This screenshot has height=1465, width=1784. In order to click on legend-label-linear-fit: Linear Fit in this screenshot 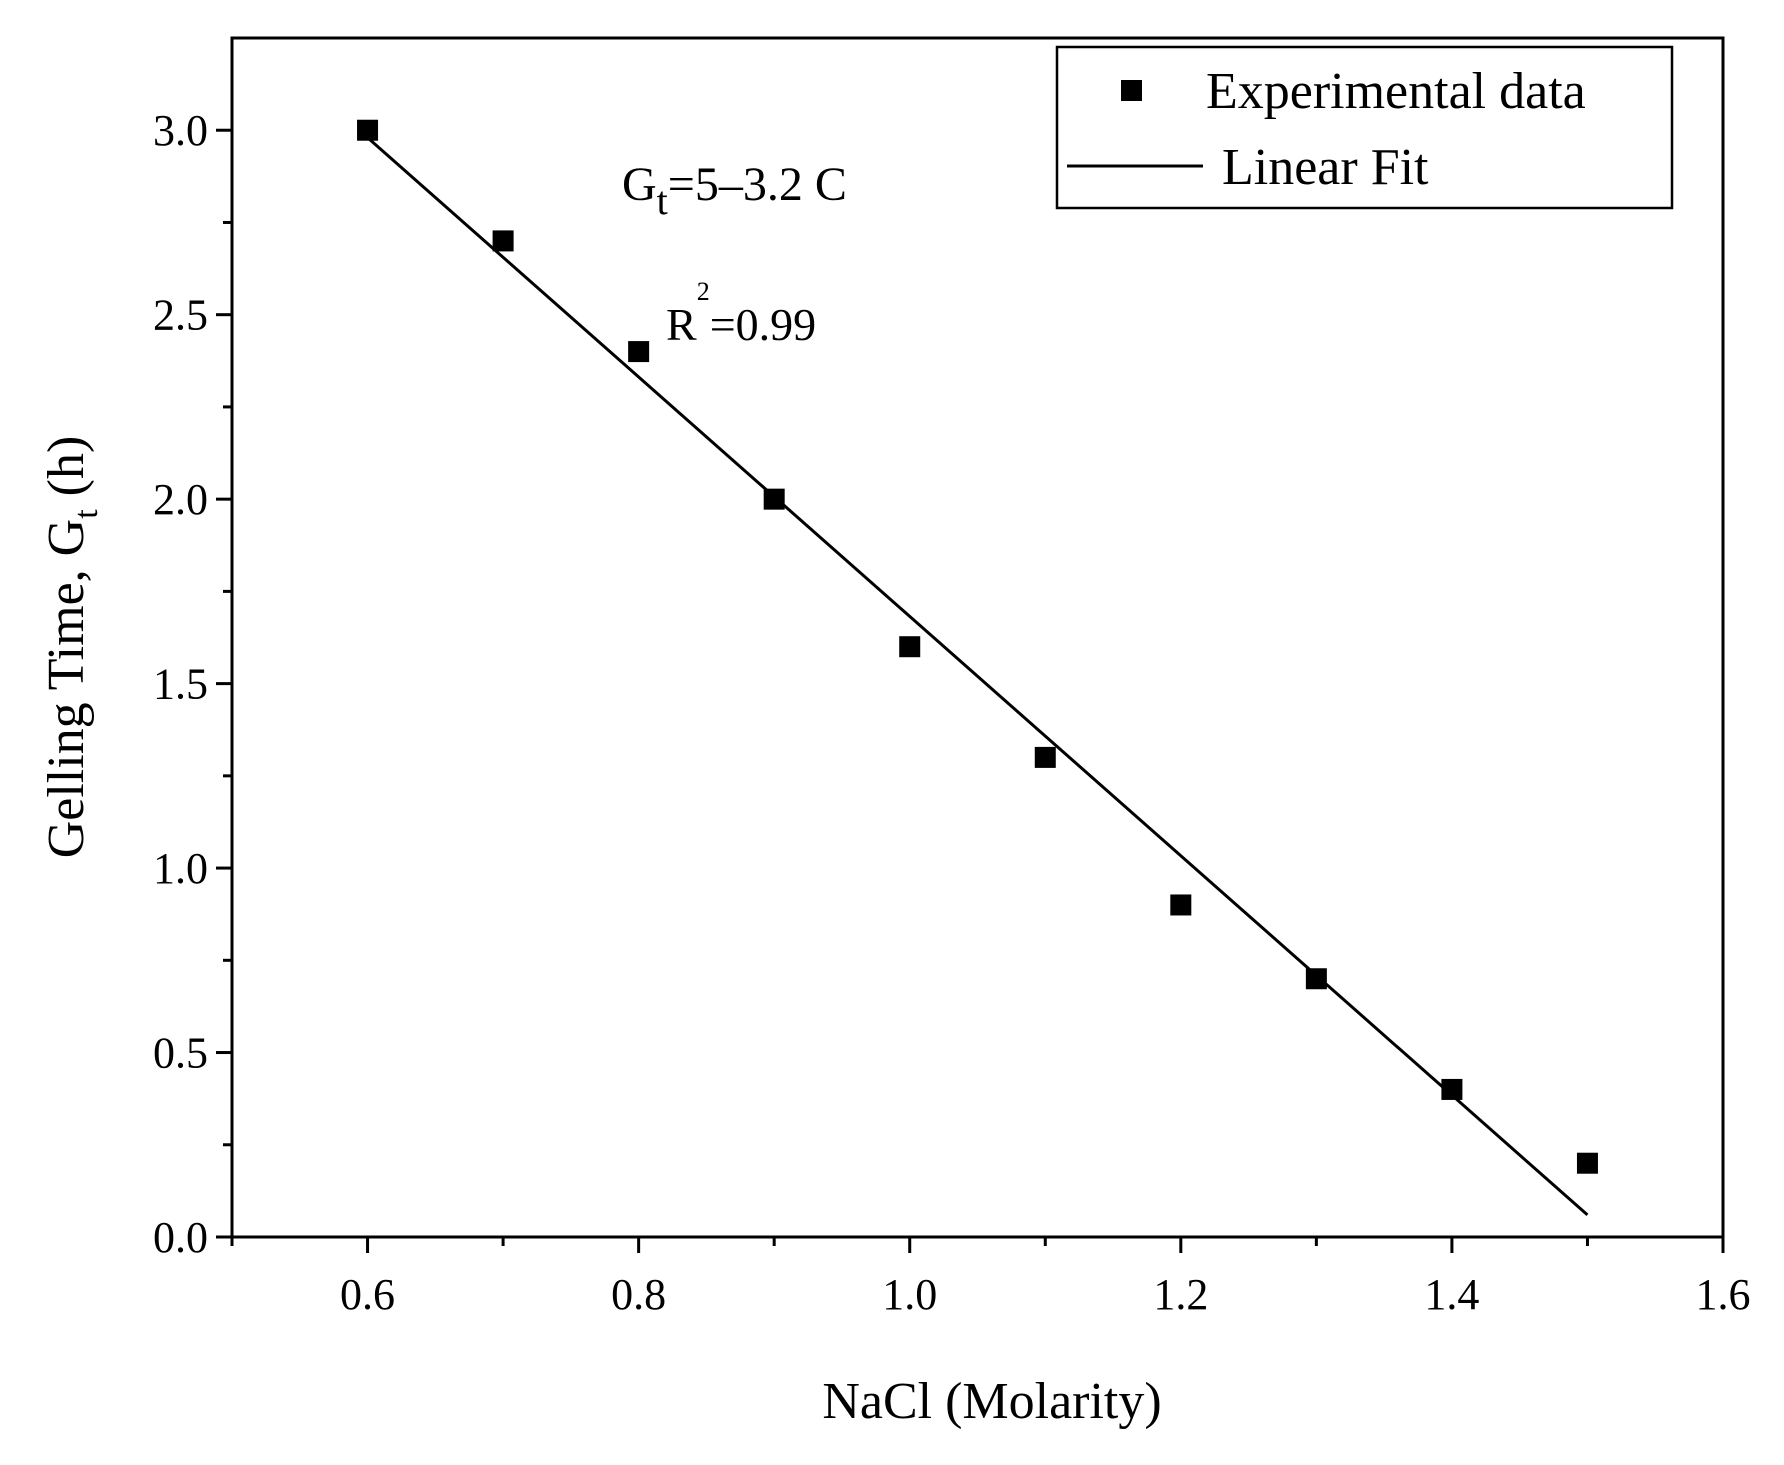, I will do `click(1325, 167)`.